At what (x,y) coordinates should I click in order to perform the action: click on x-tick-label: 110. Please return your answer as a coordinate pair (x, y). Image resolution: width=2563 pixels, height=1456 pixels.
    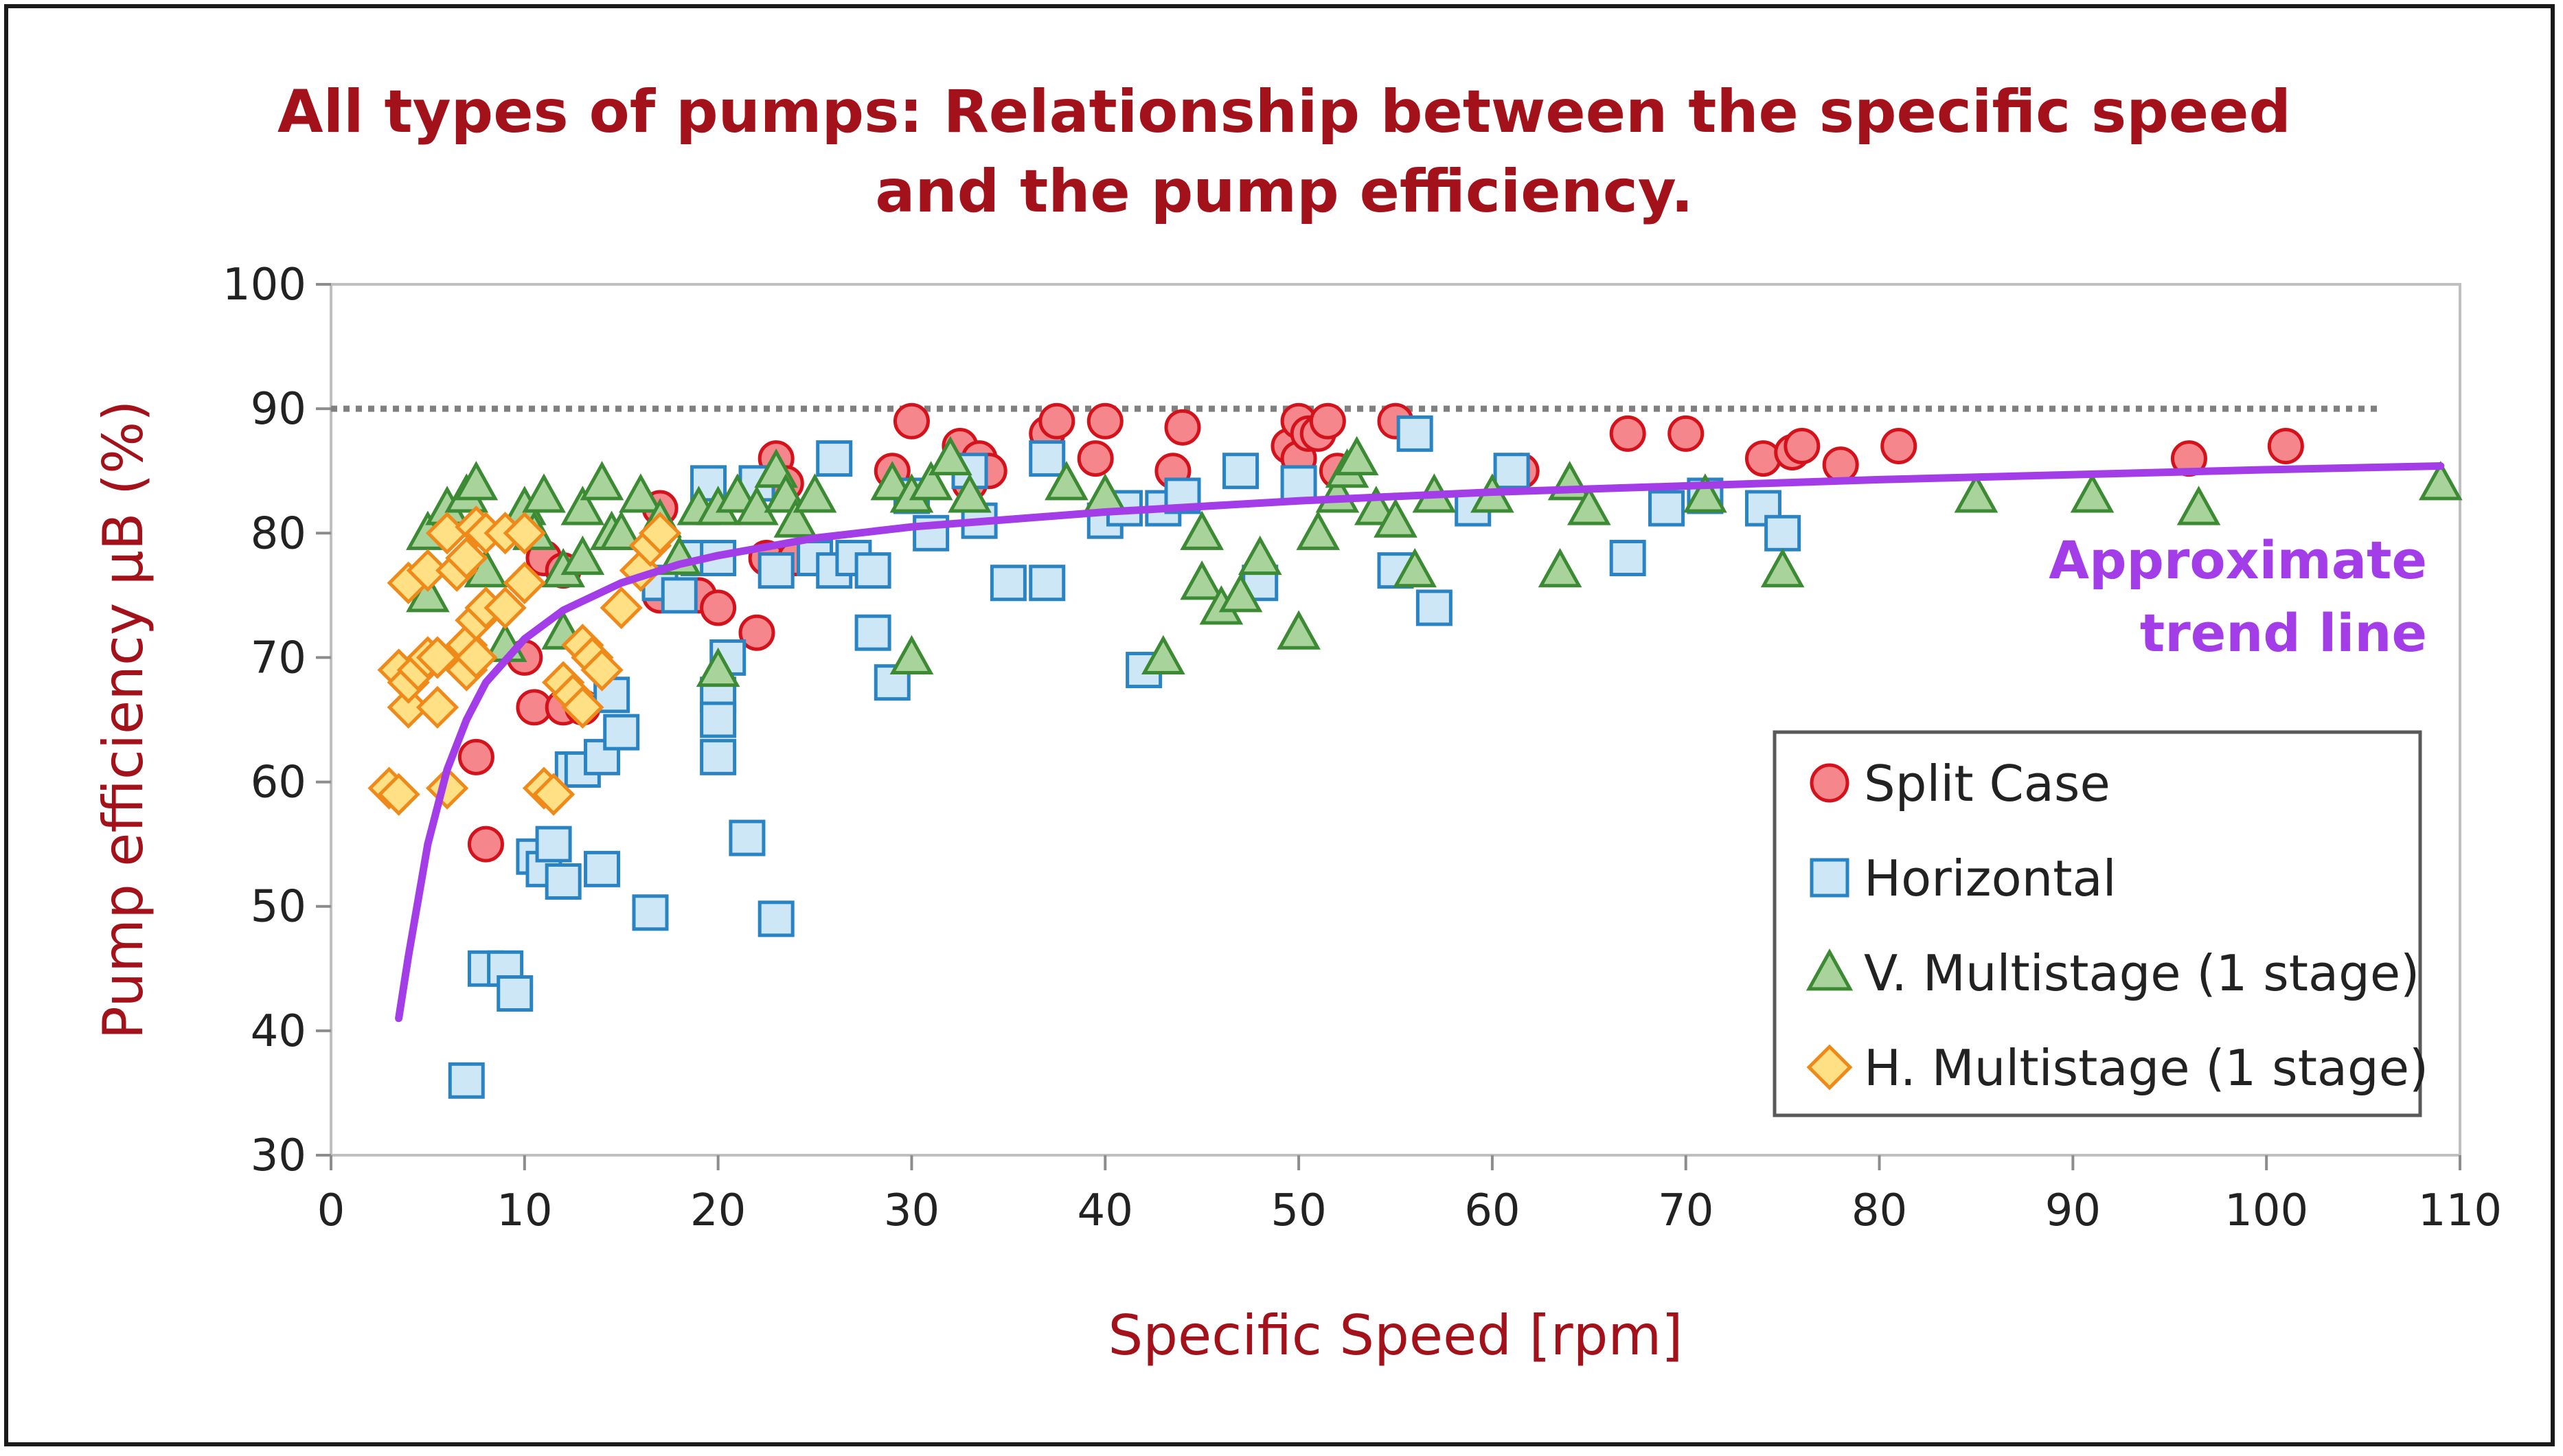
    Looking at the image, I should click on (2460, 1210).